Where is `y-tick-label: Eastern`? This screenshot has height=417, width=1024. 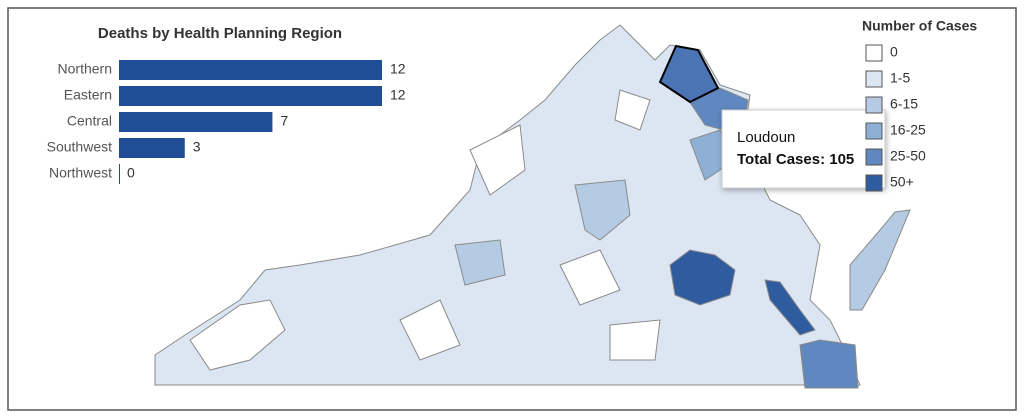
y-tick-label: Eastern is located at coordinates (88, 95).